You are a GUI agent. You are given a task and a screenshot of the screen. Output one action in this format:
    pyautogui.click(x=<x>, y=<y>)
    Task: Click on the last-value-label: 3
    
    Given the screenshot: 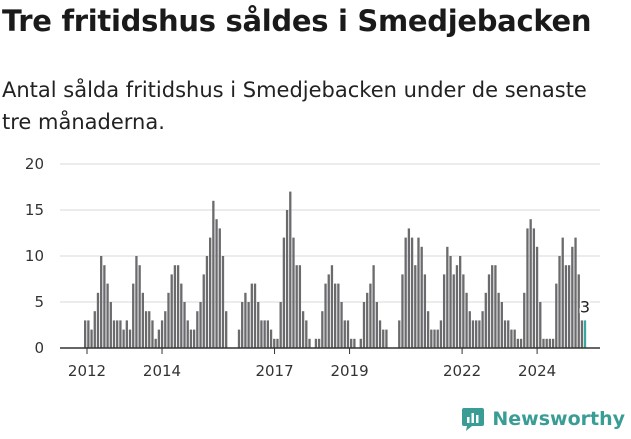 What is the action you would take?
    pyautogui.click(x=585, y=306)
    